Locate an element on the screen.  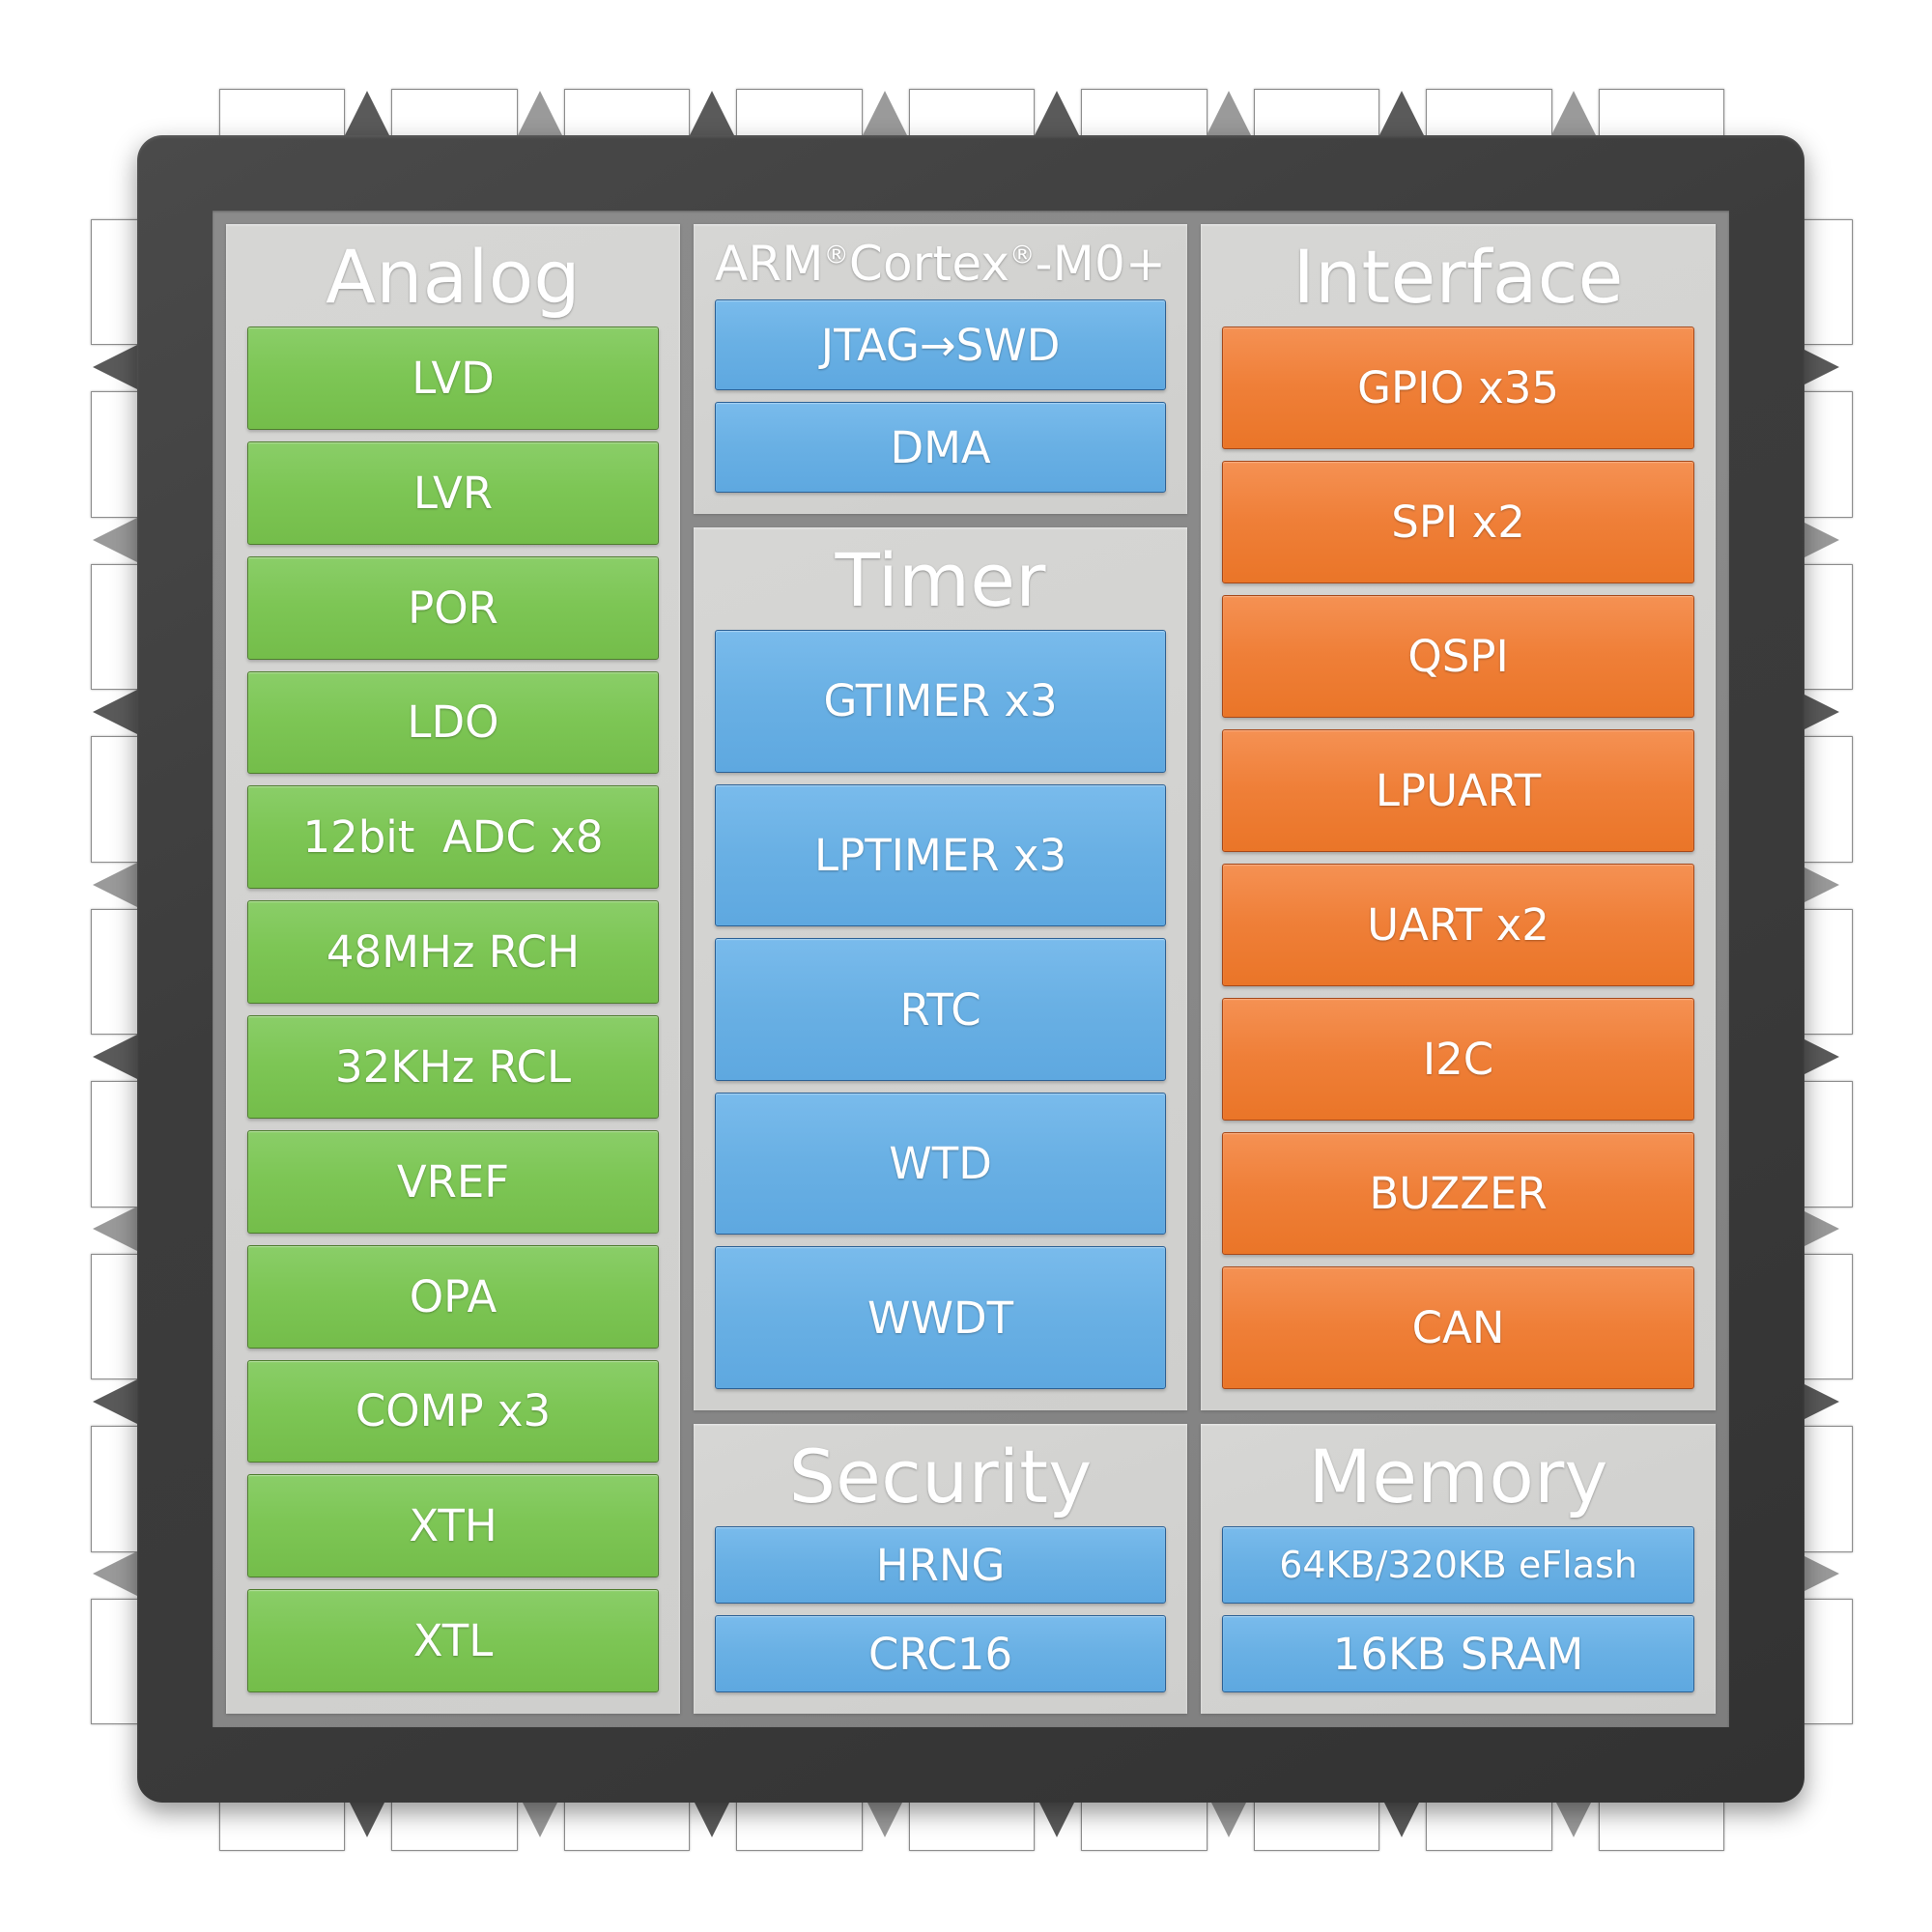
panel-title-analog: Analog is located at coordinates (453, 277).